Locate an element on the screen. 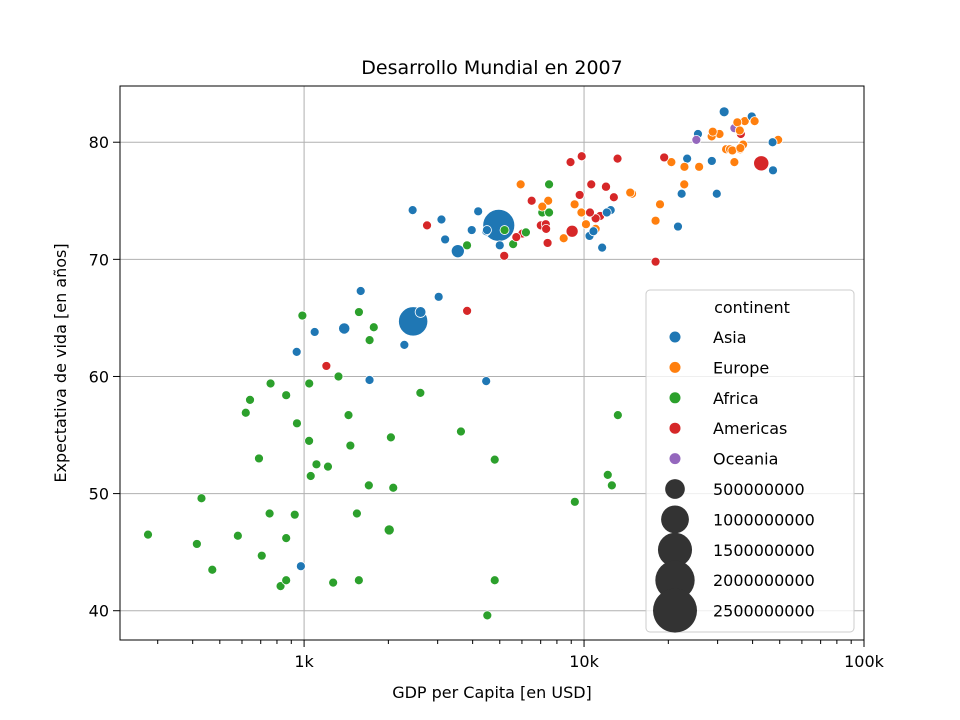 Image resolution: width=960 pixels, height=720 pixels. x-tick-label: 10k is located at coordinates (584, 661).